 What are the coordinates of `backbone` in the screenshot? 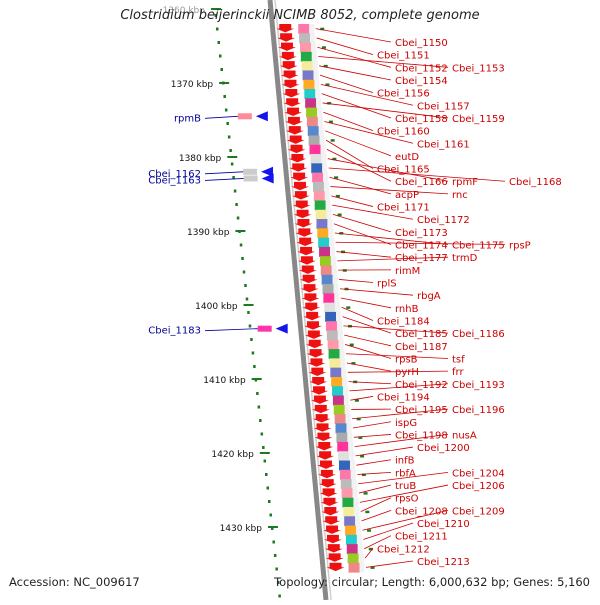 It's located at (300, 300).